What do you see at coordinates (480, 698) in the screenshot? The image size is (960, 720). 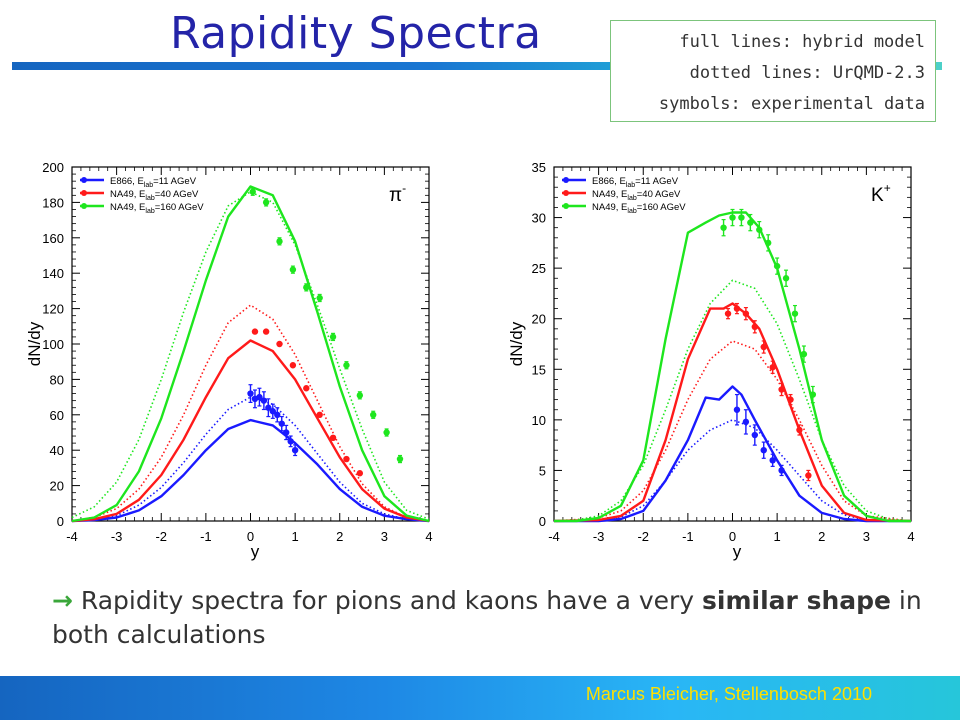 I see `footer-bar: Marcus Bleicher, Stellenbosch 2010` at bounding box center [480, 698].